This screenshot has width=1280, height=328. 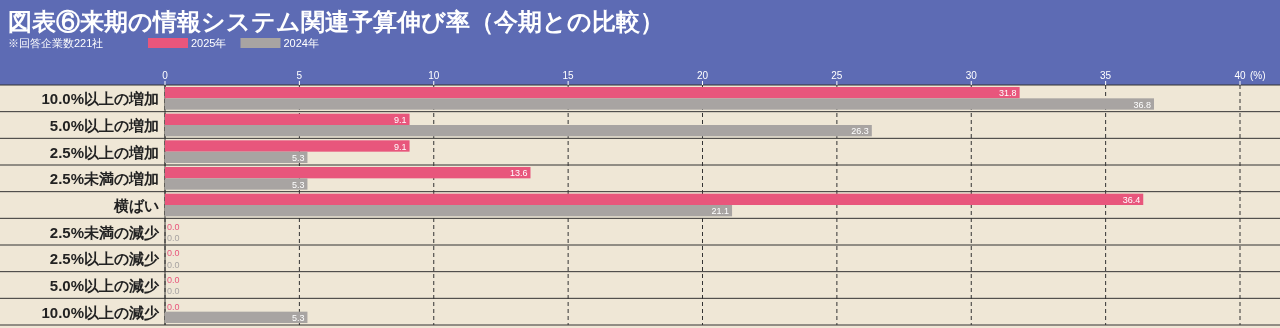 What do you see at coordinates (568, 75) in the screenshot?
I see `x-tick-label: 15` at bounding box center [568, 75].